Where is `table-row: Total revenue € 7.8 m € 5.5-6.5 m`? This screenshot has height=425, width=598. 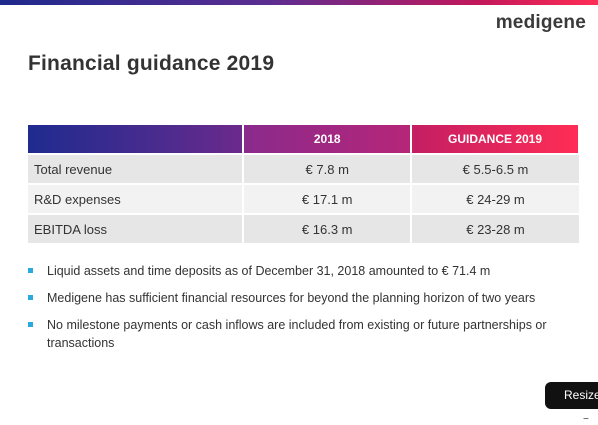
table-row: Total revenue € 7.8 m € 5.5-6.5 m is located at coordinates (303, 169).